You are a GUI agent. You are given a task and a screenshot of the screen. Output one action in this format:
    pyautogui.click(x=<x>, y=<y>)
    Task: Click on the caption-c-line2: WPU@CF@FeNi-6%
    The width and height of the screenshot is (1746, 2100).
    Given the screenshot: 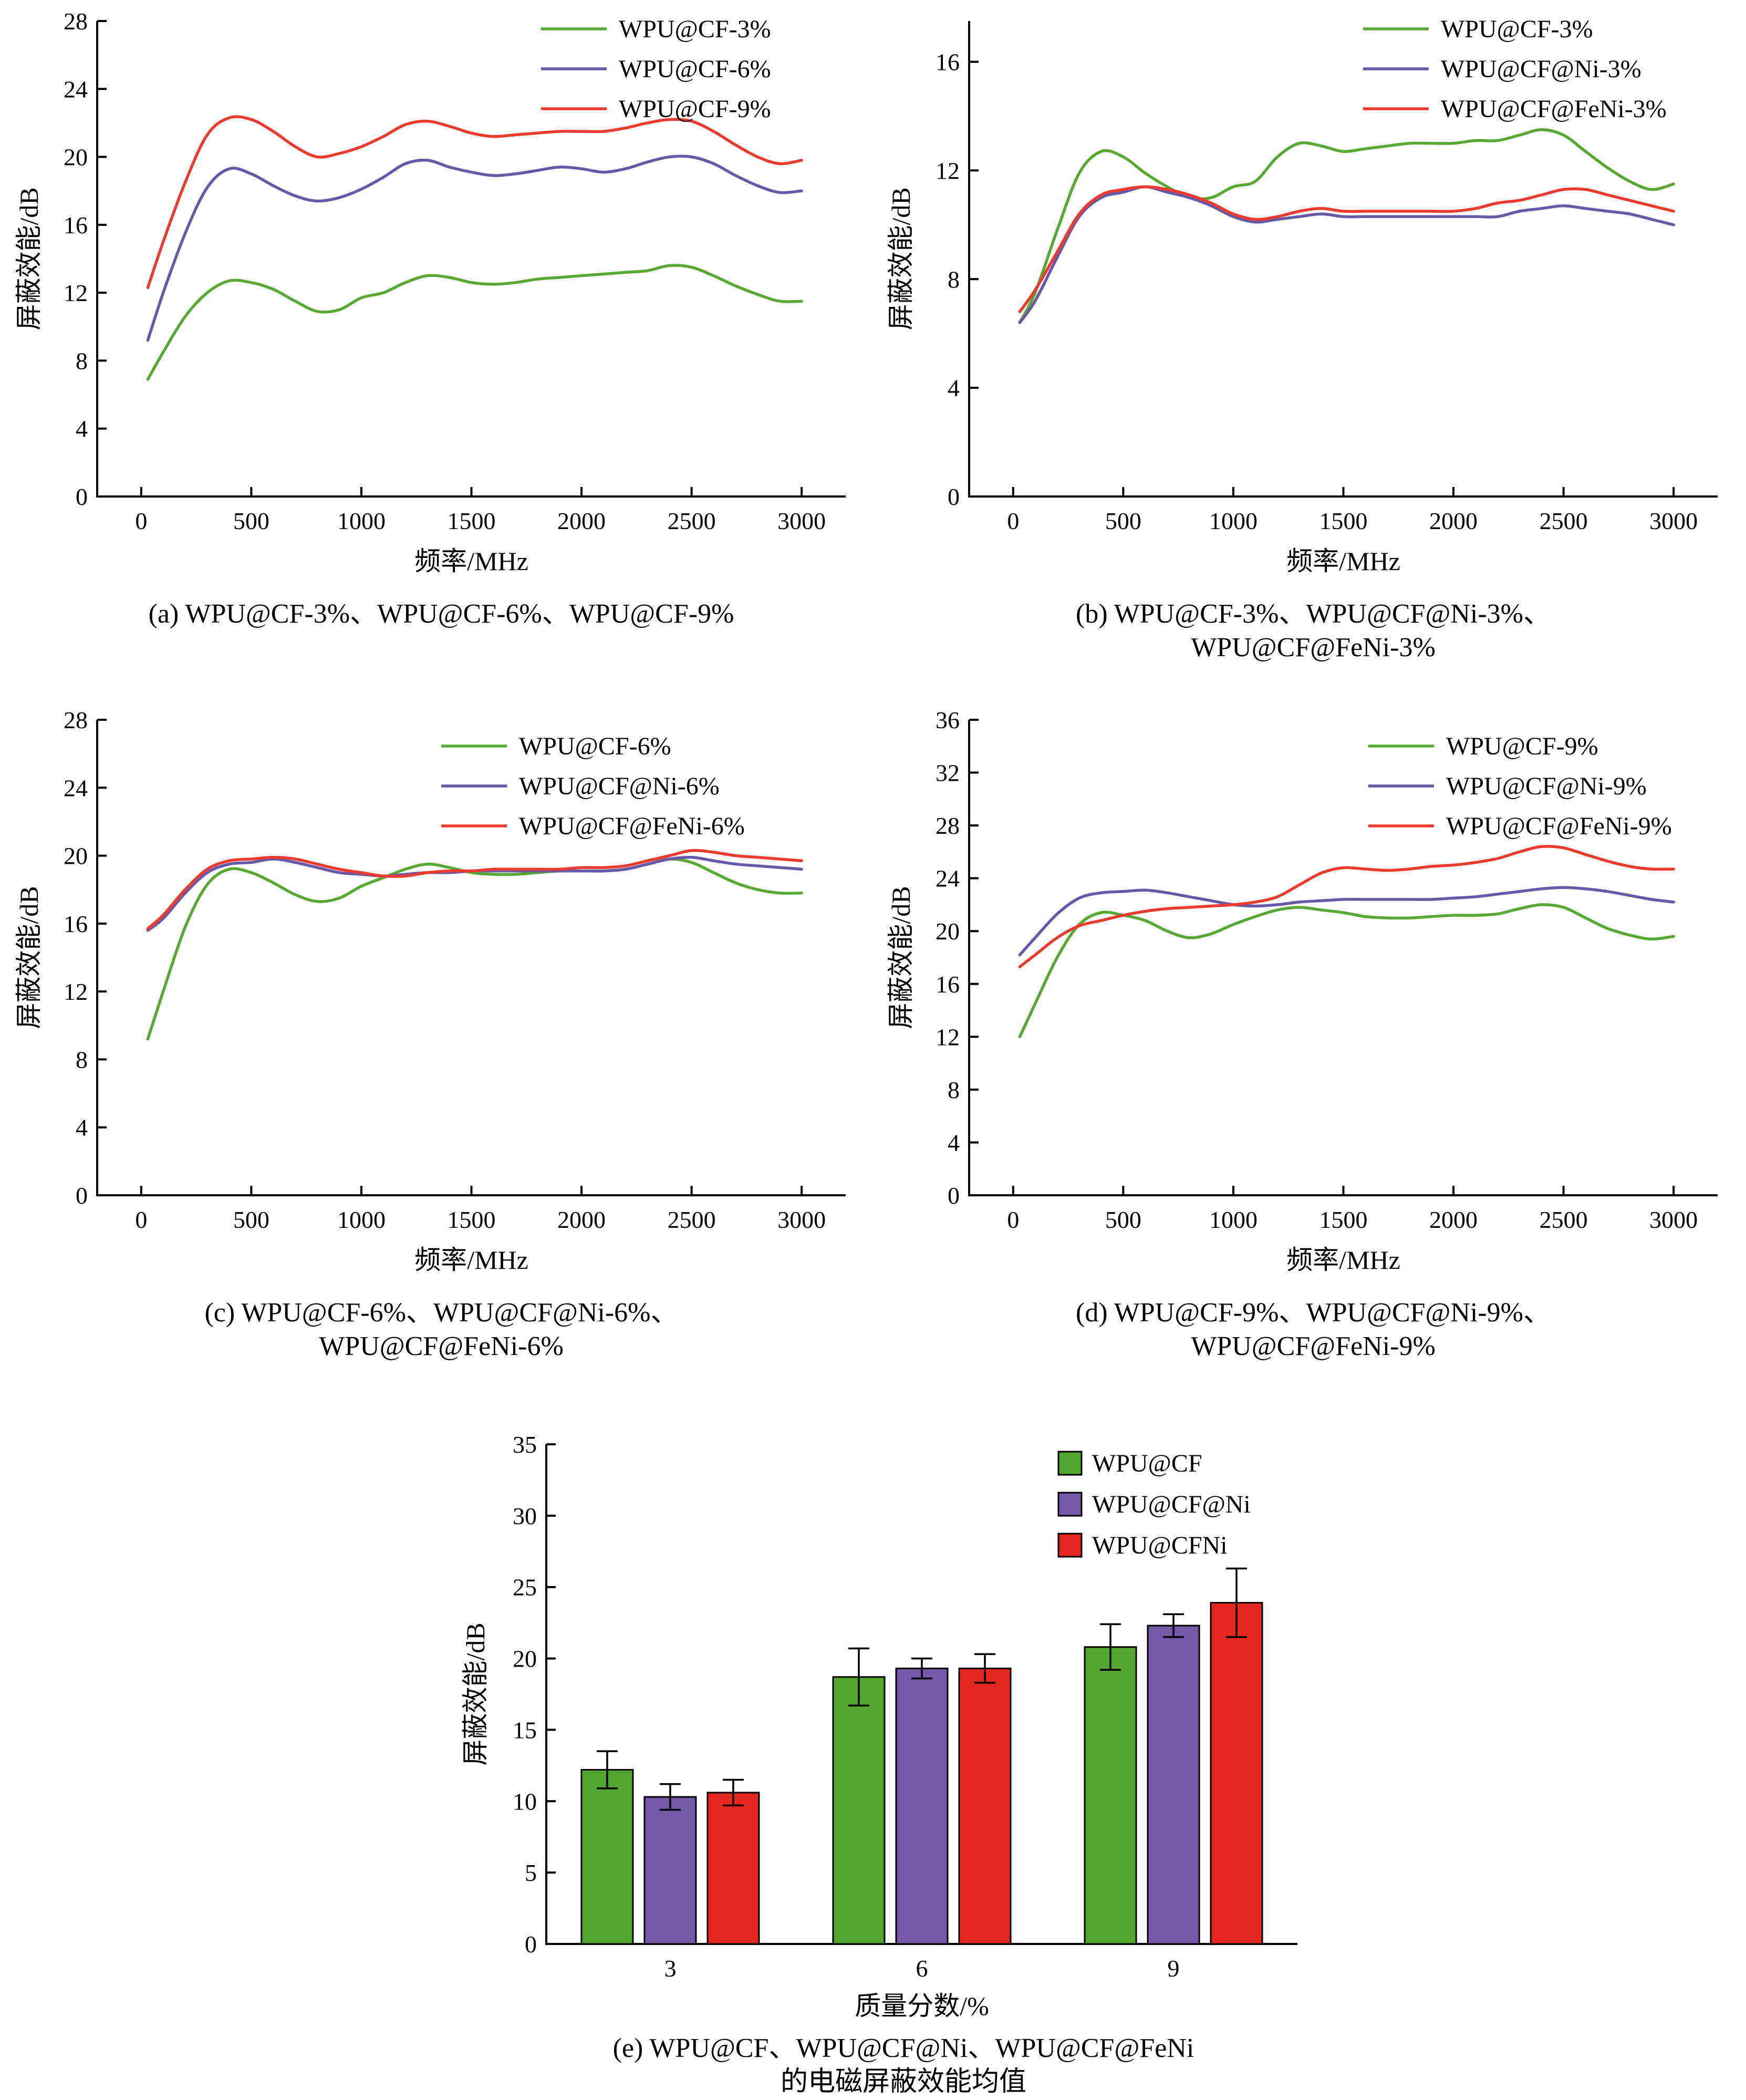 What is the action you would take?
    pyautogui.click(x=441, y=1346)
    